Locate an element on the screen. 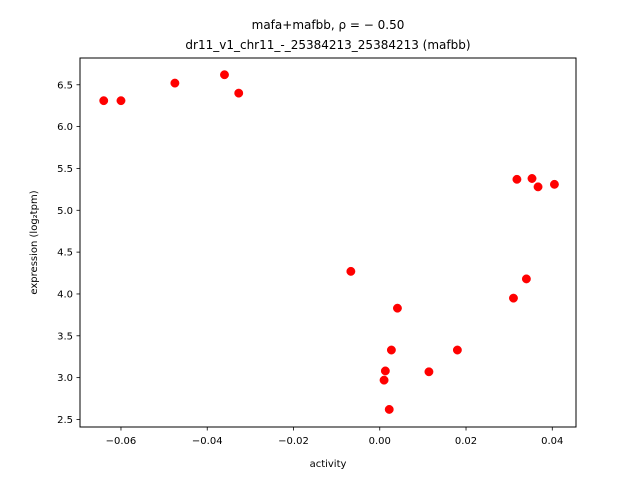  x-tick-label: 0.02 is located at coordinates (466, 441).